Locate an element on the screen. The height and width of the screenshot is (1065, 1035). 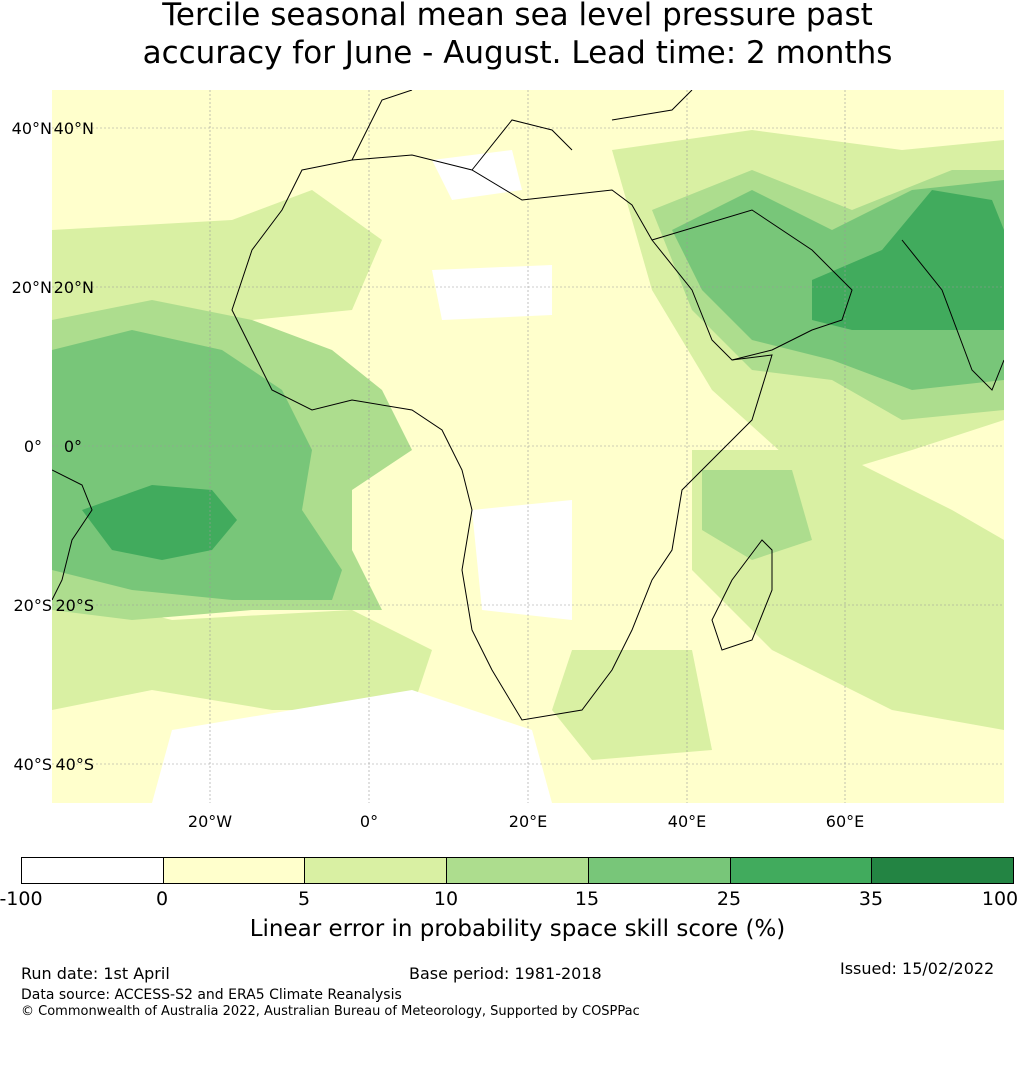
base-period: Base period: 1981-2018 is located at coordinates (505, 973).